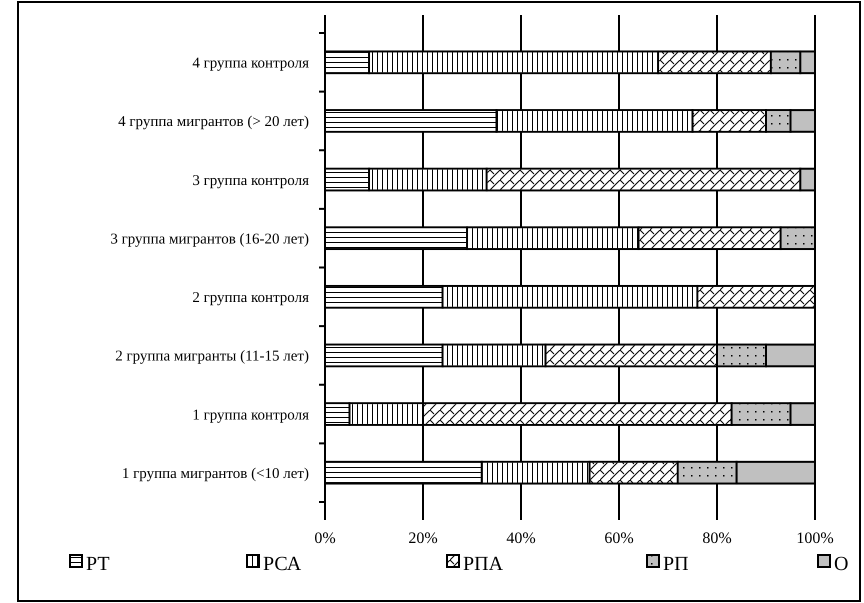 The image size is (864, 603). What do you see at coordinates (325, 538) in the screenshot?
I see `x-tick-label: 0%` at bounding box center [325, 538].